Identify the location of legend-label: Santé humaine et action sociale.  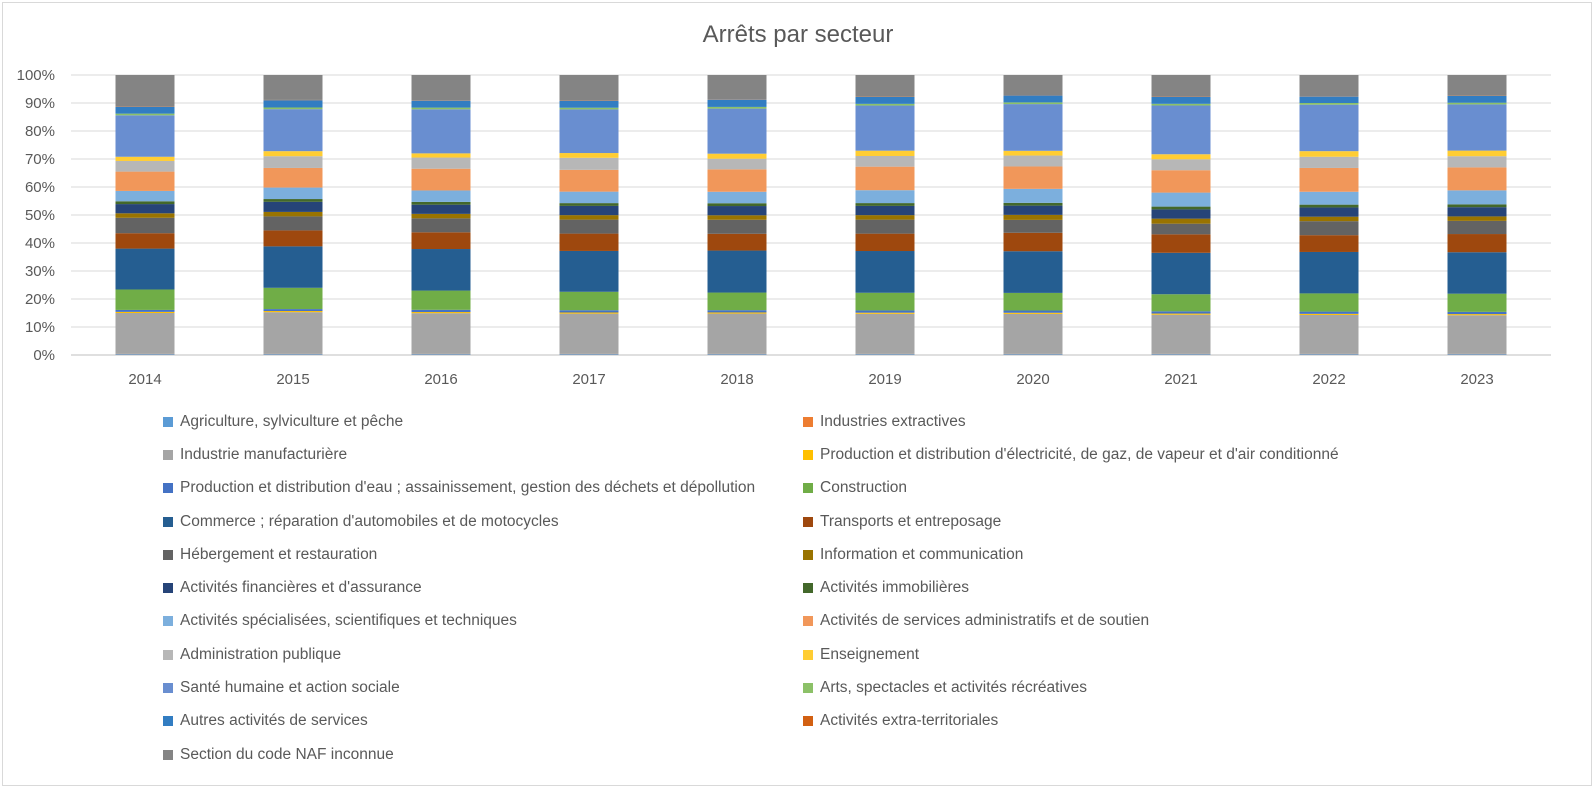
(290, 688).